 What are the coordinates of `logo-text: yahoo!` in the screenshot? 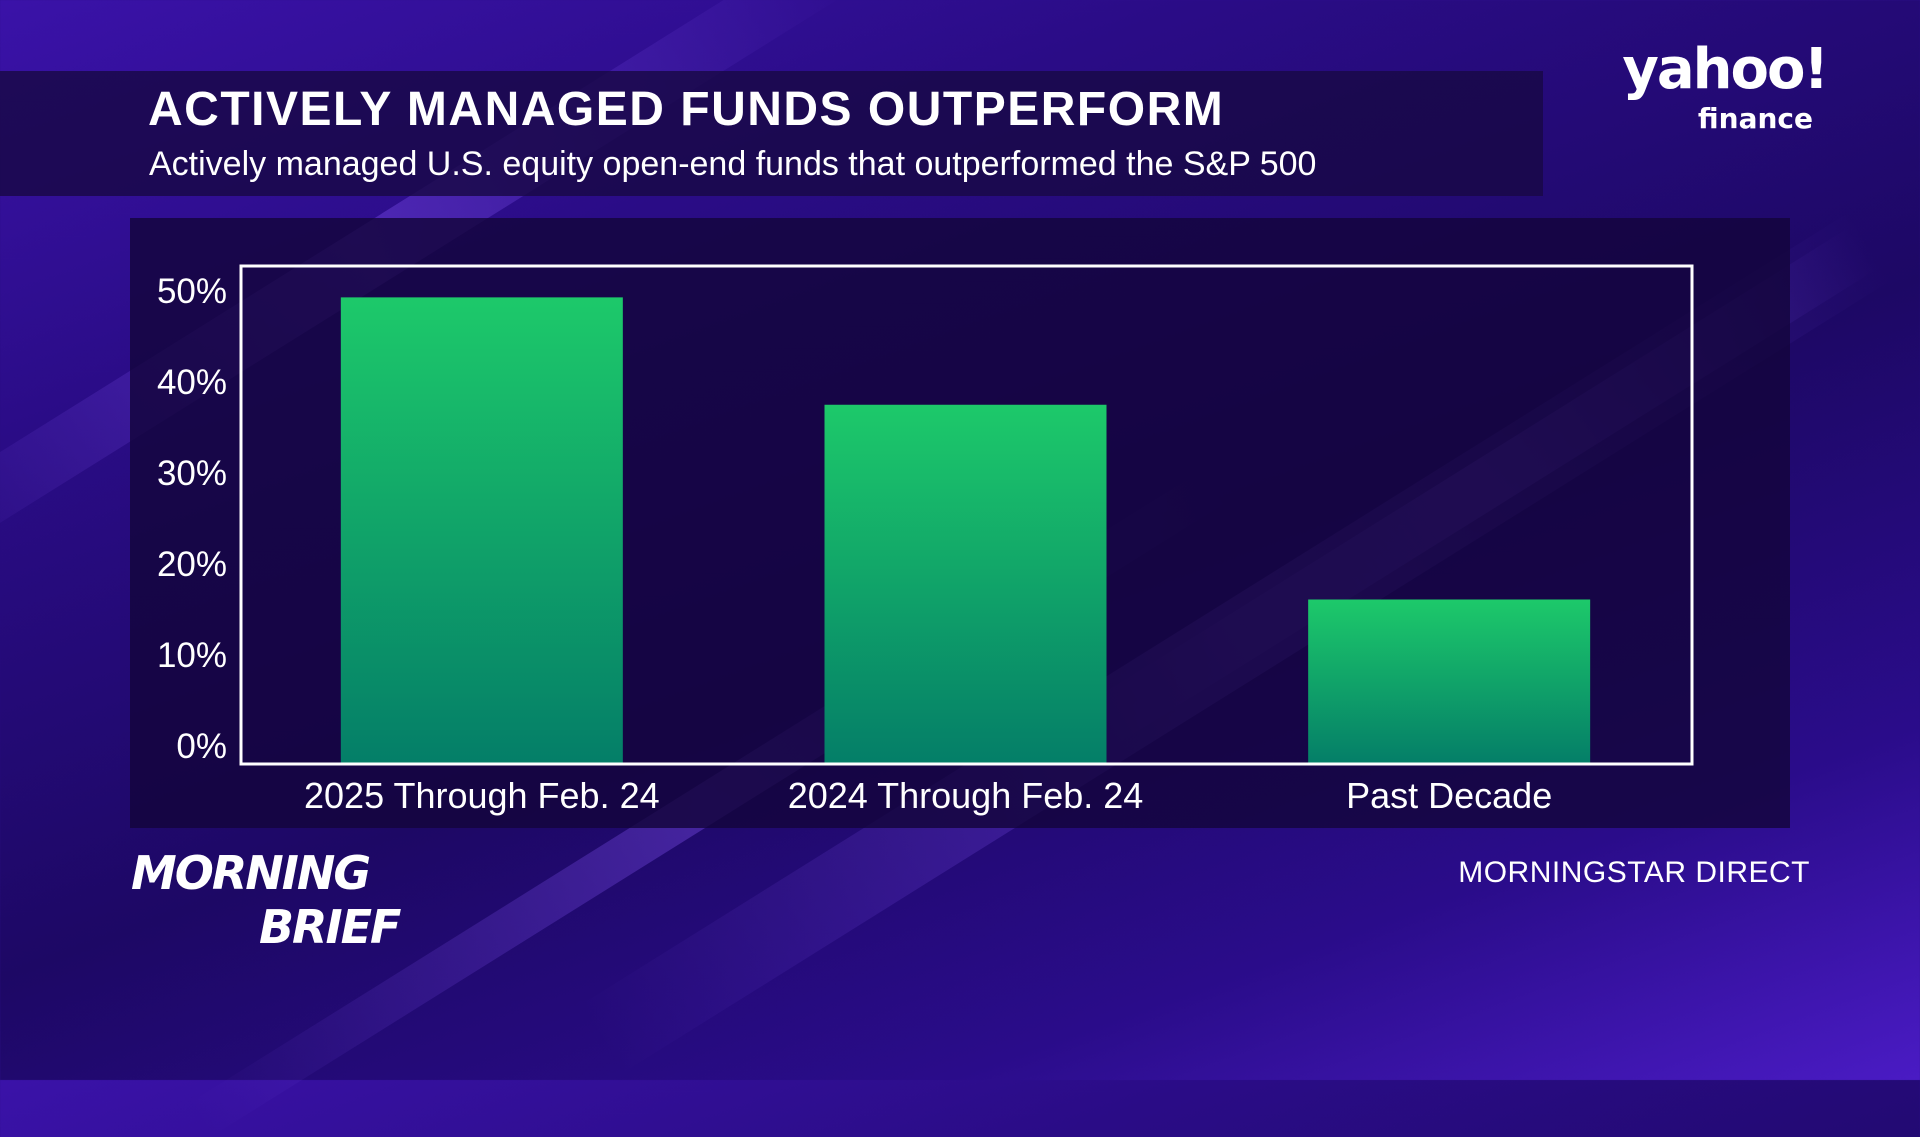 It's located at (1725, 69).